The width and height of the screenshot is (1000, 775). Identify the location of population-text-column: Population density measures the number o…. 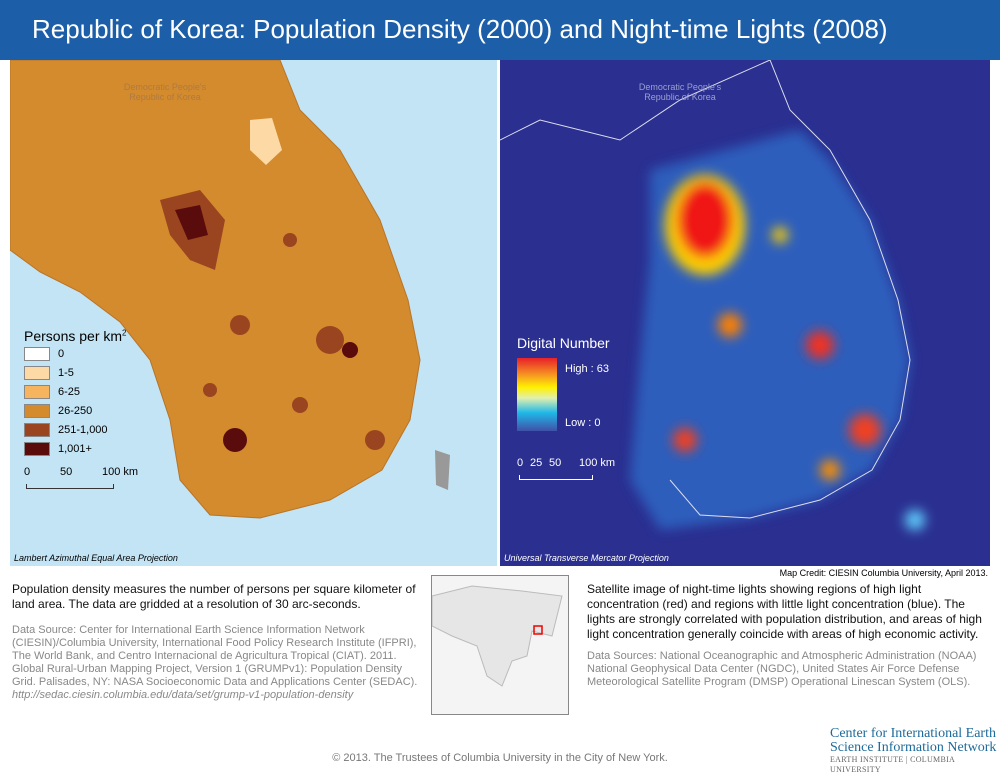
(218, 642).